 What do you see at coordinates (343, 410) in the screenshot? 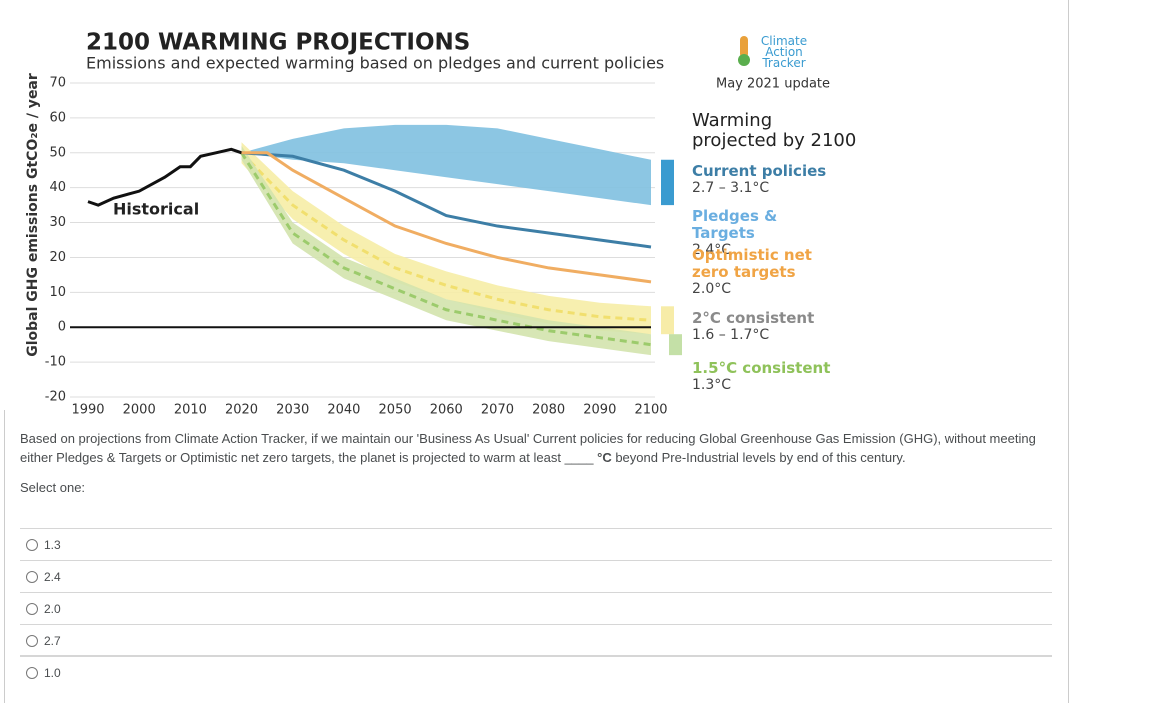
I see `x-tick-label: 2040` at bounding box center [343, 410].